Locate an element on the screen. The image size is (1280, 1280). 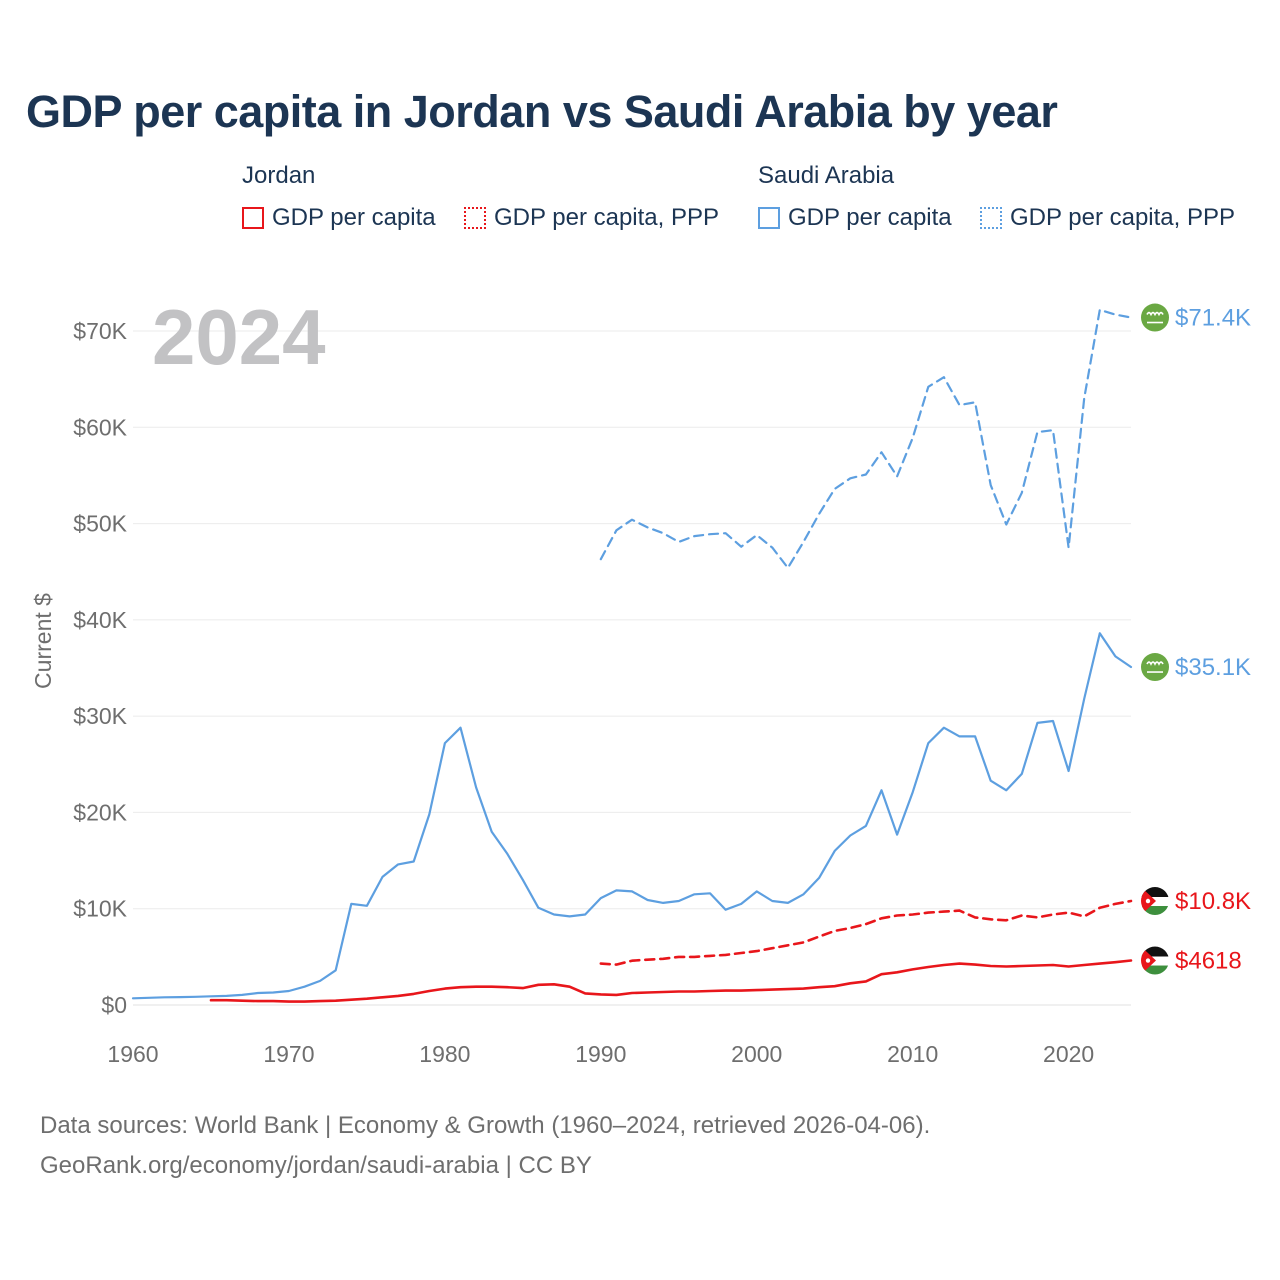
y-tick-label: $30K is located at coordinates (100, 716).